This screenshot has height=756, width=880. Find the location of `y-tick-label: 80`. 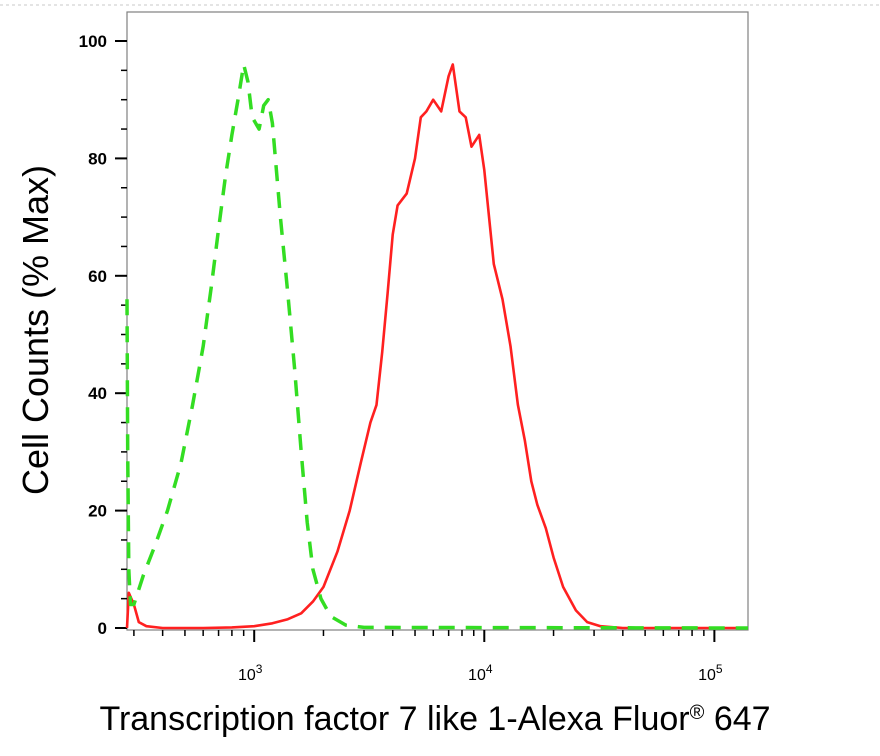

y-tick-label: 80 is located at coordinates (97, 158).